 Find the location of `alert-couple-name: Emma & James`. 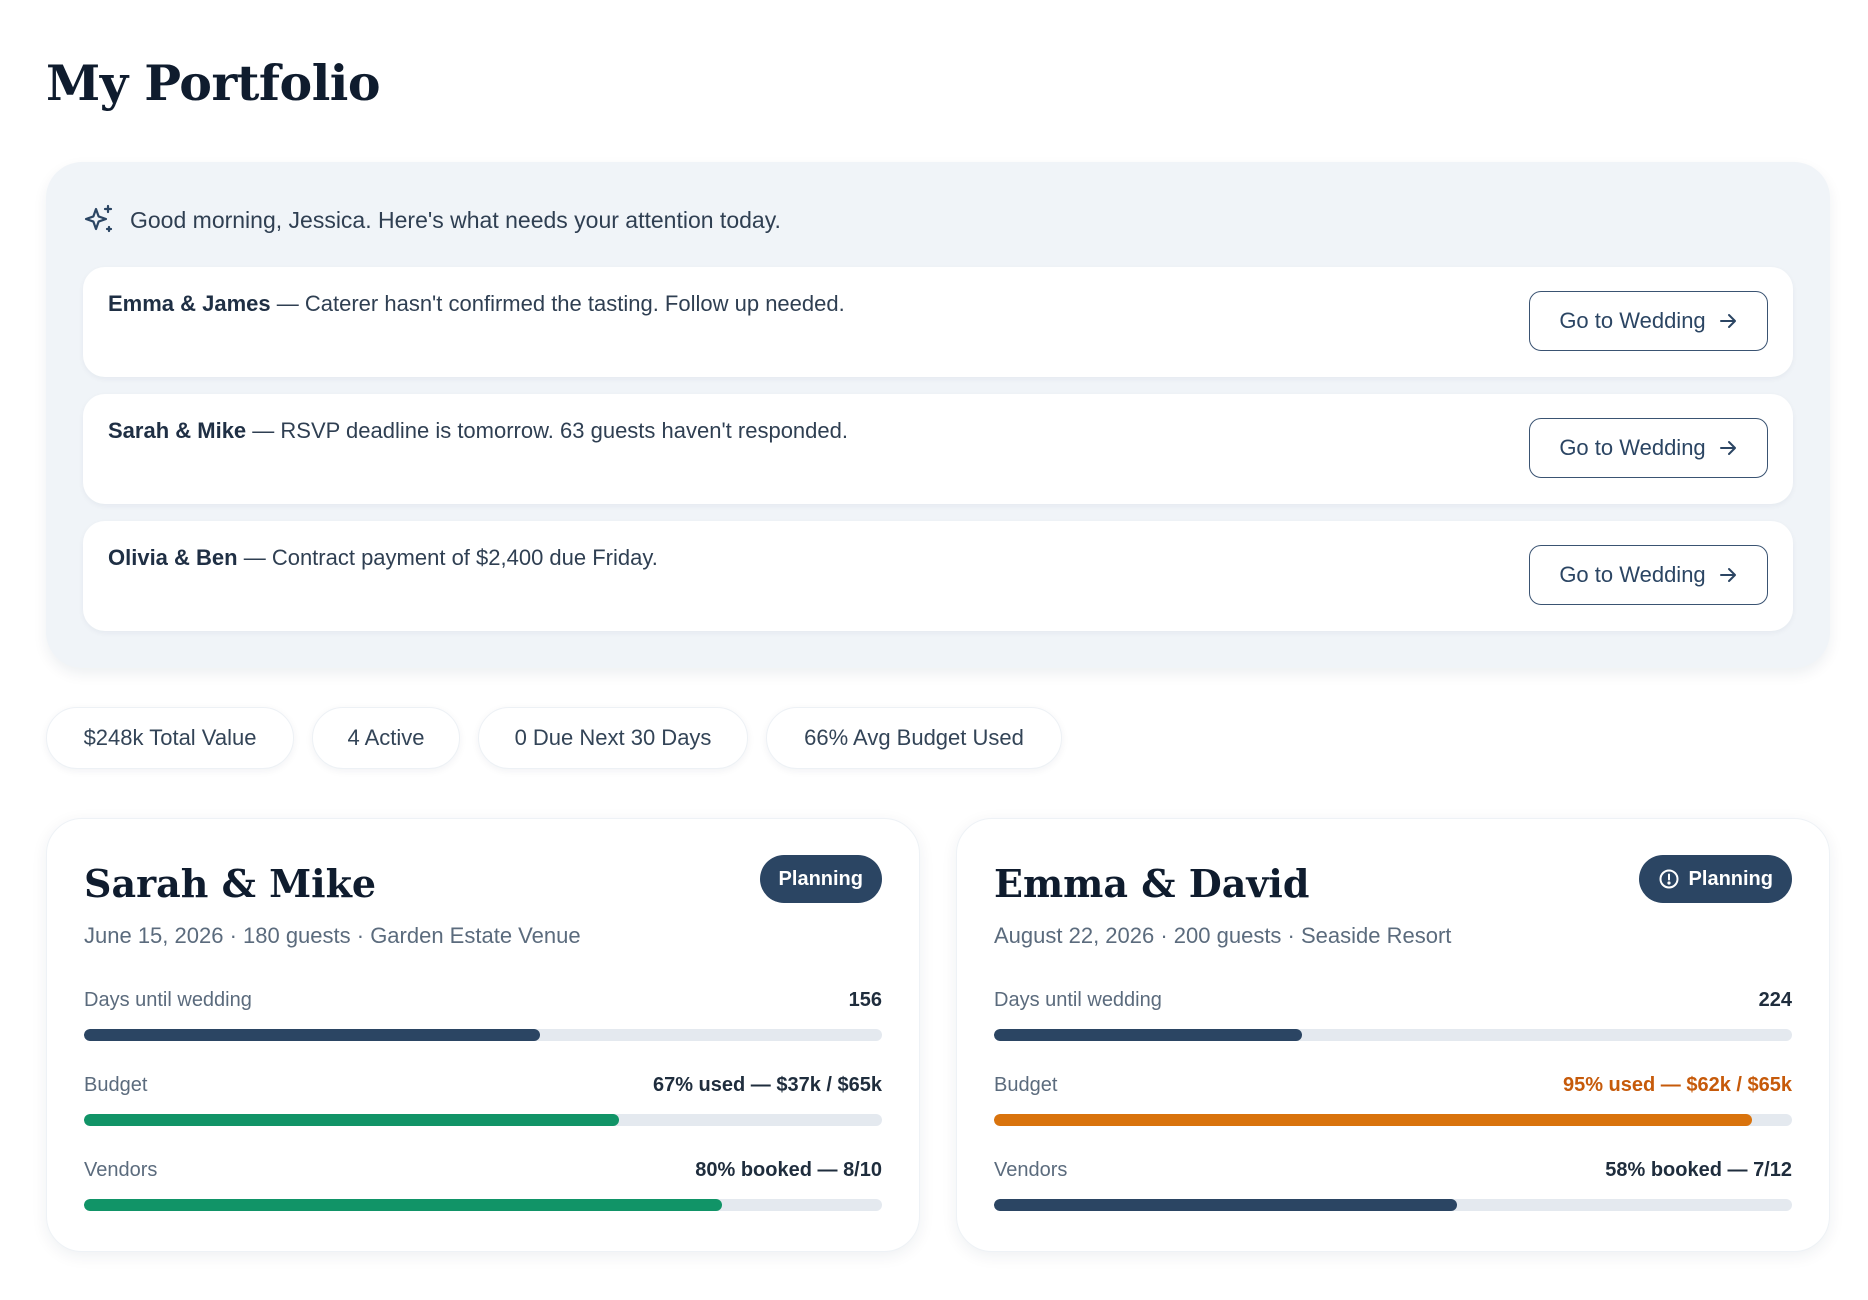

alert-couple-name: Emma & James is located at coordinates (189, 303).